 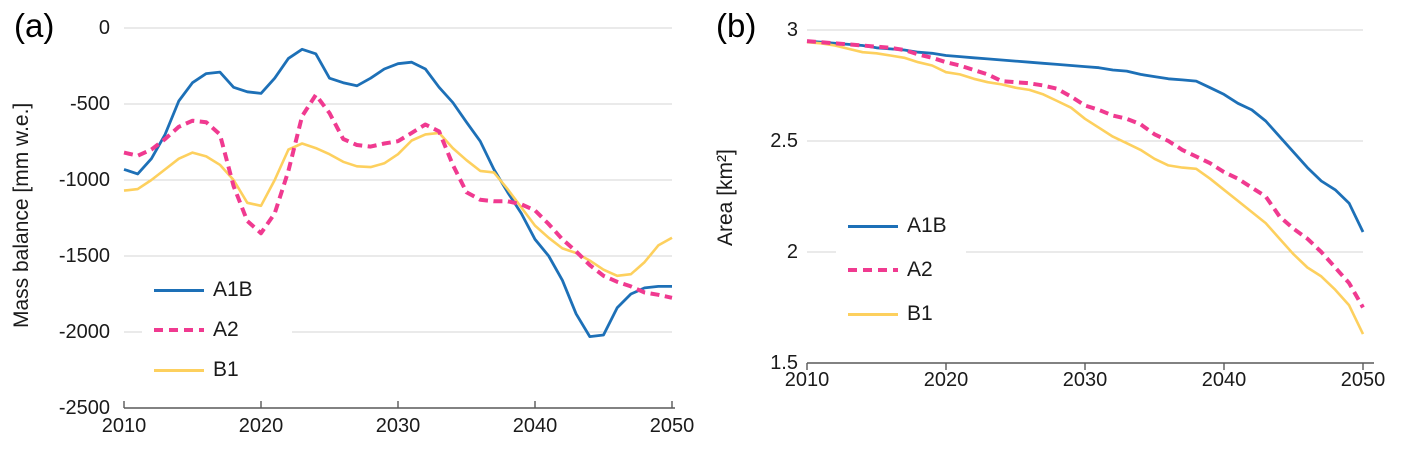 I want to click on y-tick-label: 2, so click(x=792, y=252).